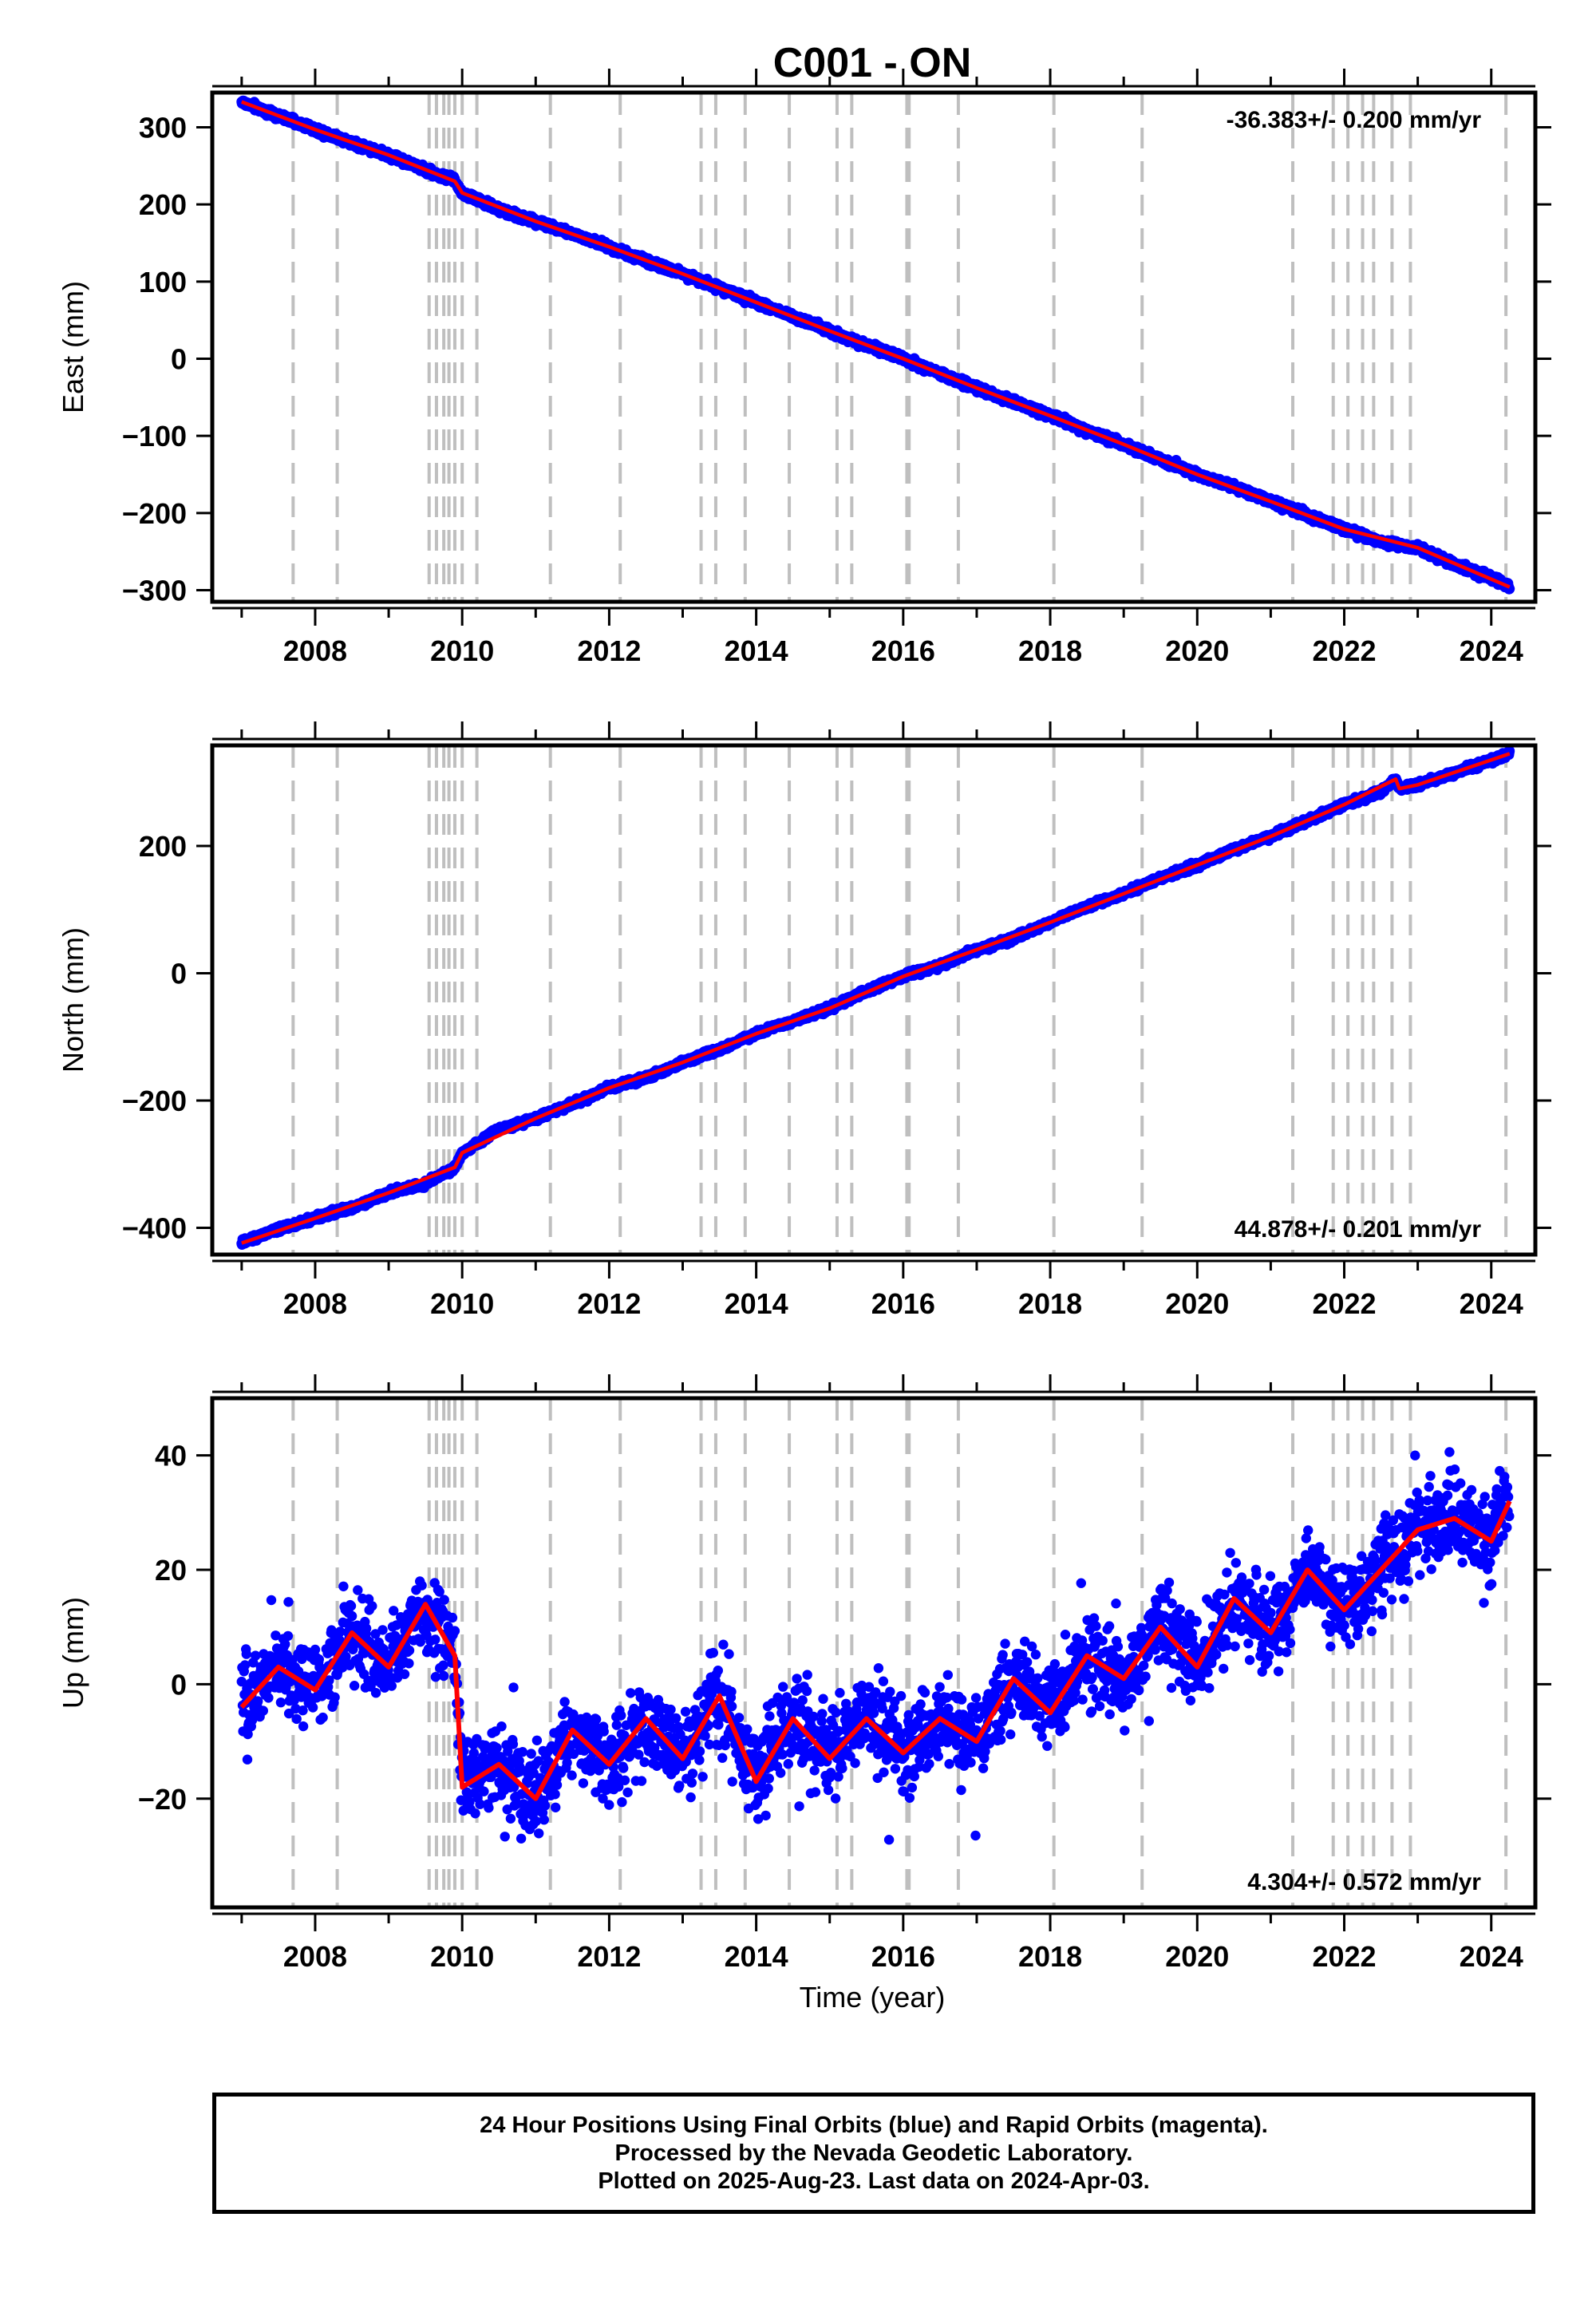 The width and height of the screenshot is (1596, 2316). I want to click on east-y-axis-label: East (mm), so click(73, 347).